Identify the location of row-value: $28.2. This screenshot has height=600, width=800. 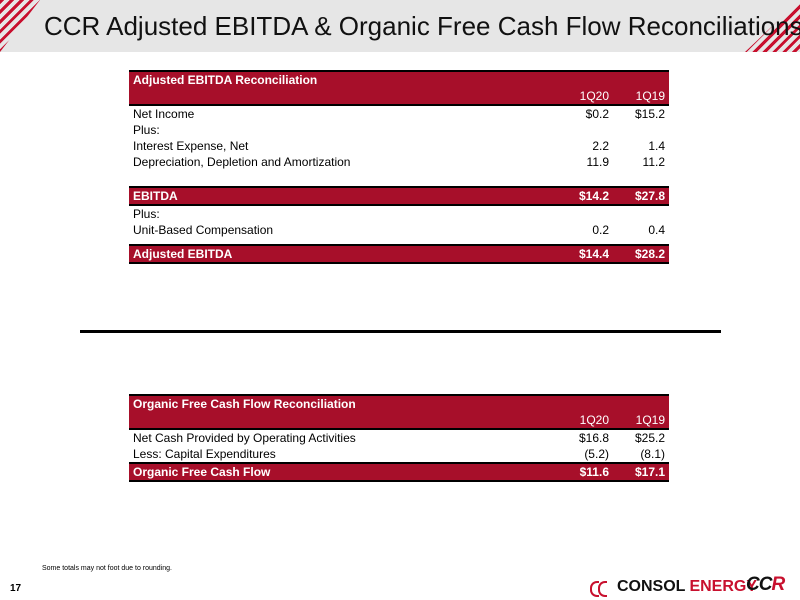
(641, 254).